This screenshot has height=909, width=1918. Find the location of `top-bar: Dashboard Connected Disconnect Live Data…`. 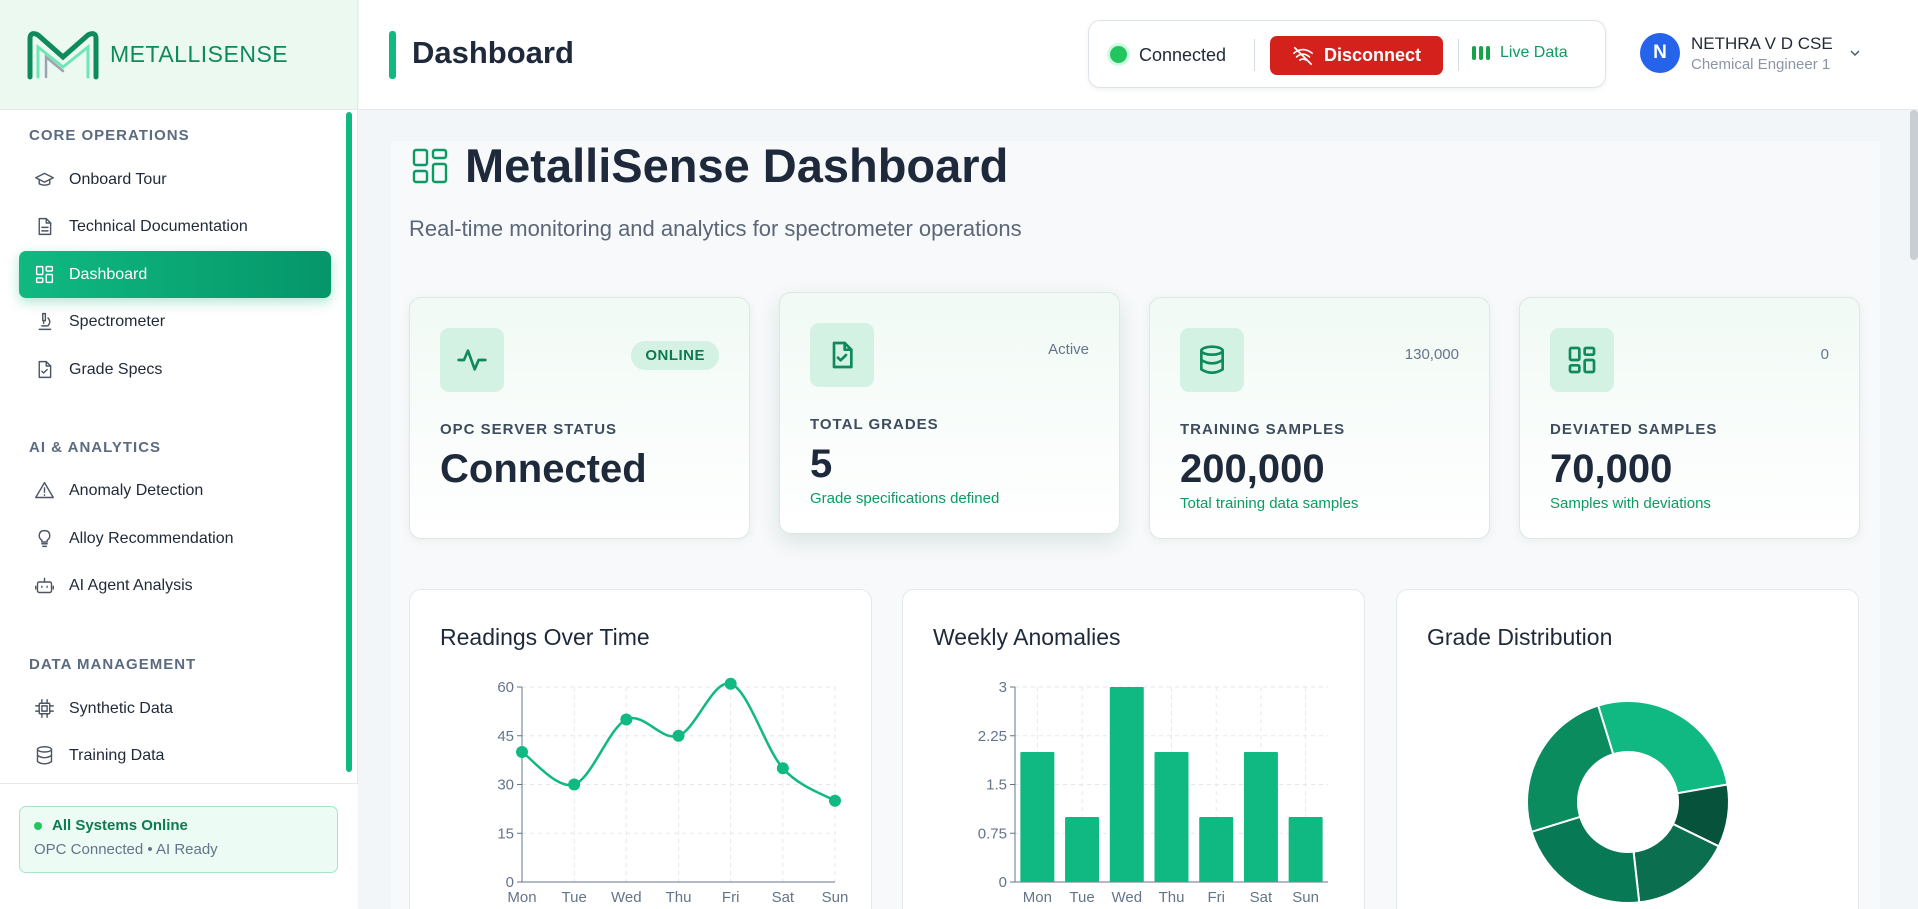

top-bar: Dashboard Connected Disconnect Live Data… is located at coordinates (1138, 55).